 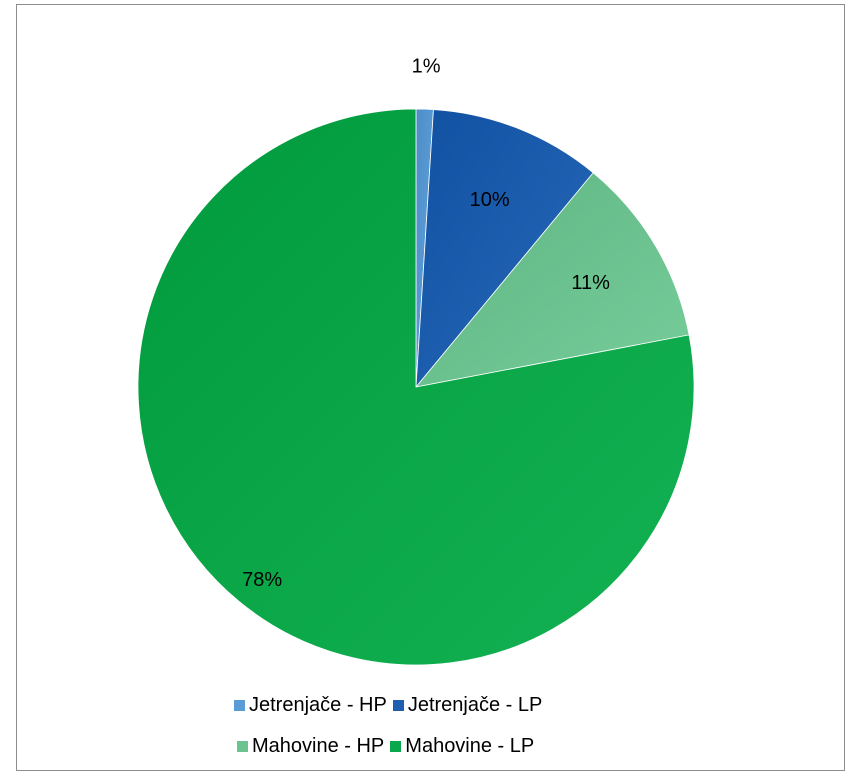 I want to click on data-label-mahovine-hp: 11%, so click(x=590, y=283).